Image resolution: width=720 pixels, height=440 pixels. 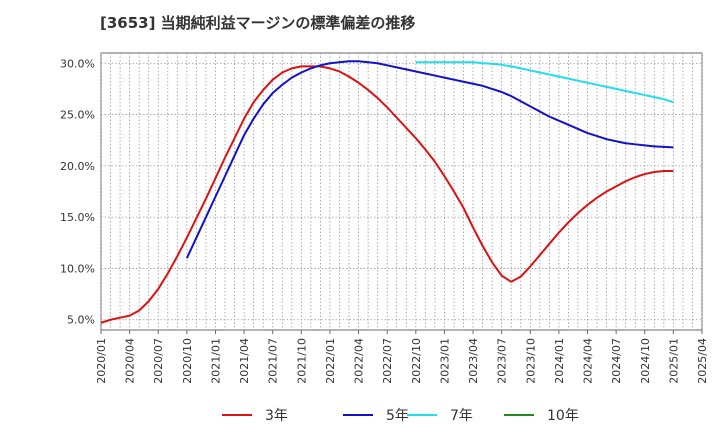 What do you see at coordinates (77, 166) in the screenshot?
I see `y-tick-label: 20.0%` at bounding box center [77, 166].